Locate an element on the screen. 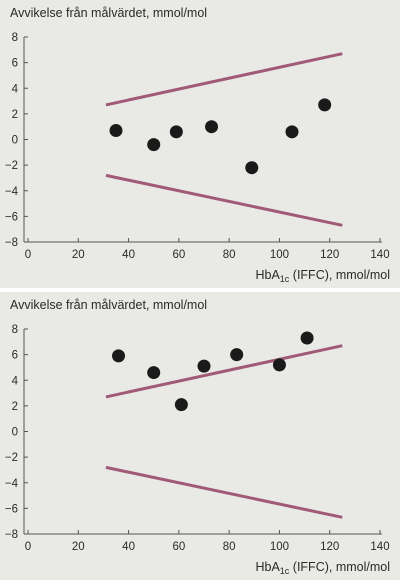  panel-divider is located at coordinates (200, 290).